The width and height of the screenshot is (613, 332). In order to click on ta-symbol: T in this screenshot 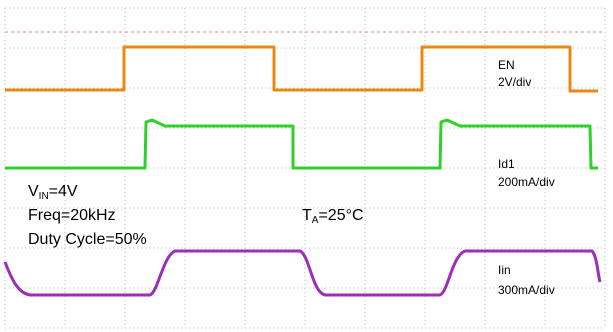, I will do `click(307, 215)`.